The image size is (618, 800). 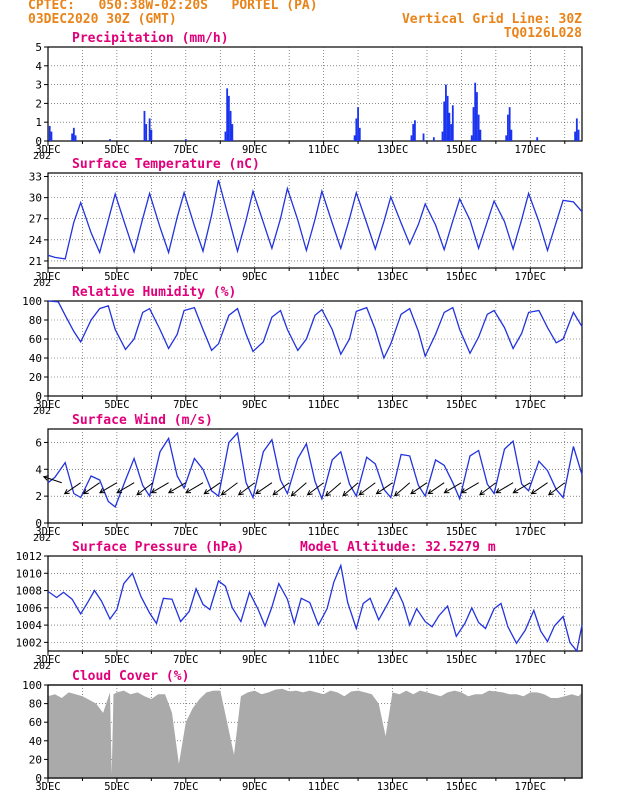 I want to click on cloud-xtick-label: 13DEC, so click(x=393, y=787).